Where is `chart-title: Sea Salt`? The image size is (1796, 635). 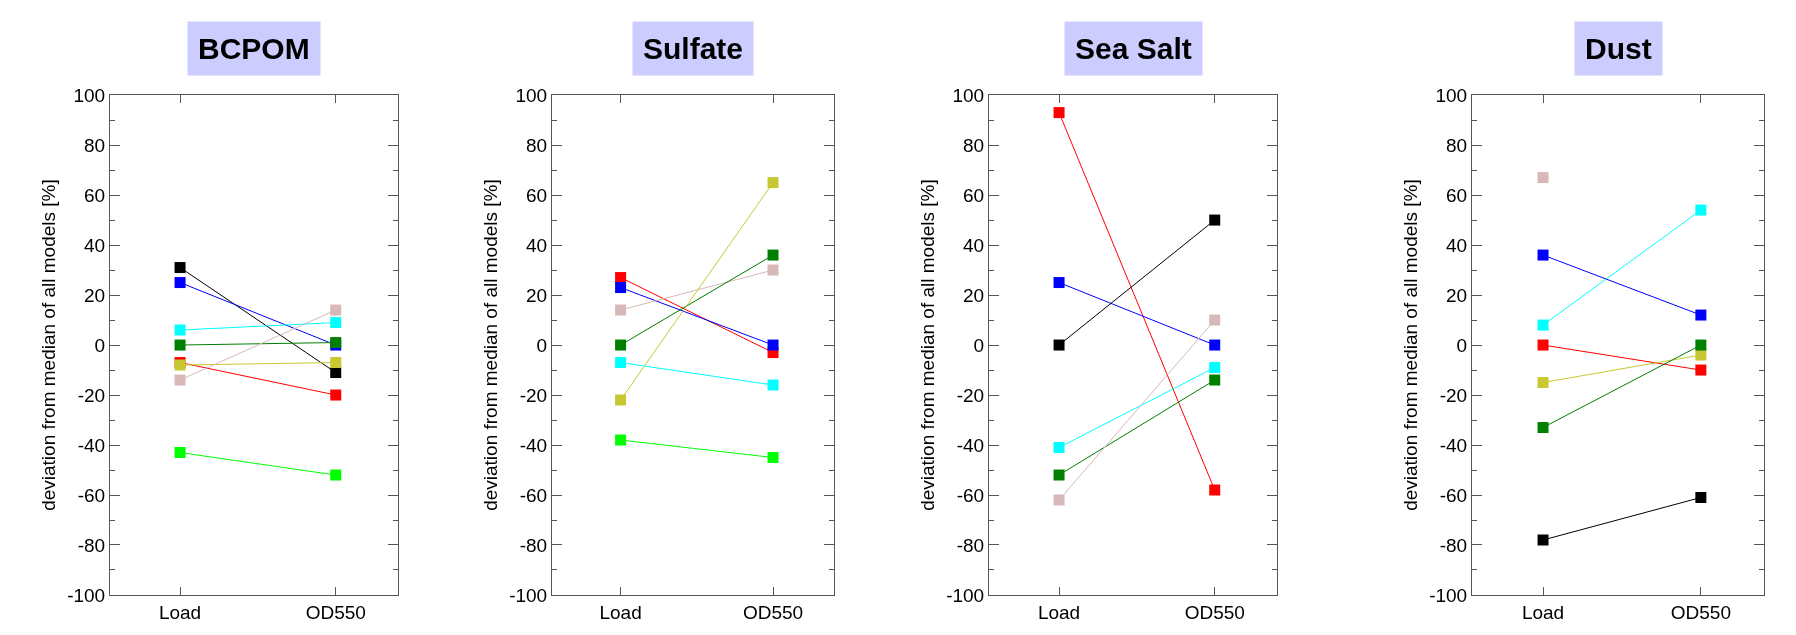
chart-title: Sea Salt is located at coordinates (1133, 48).